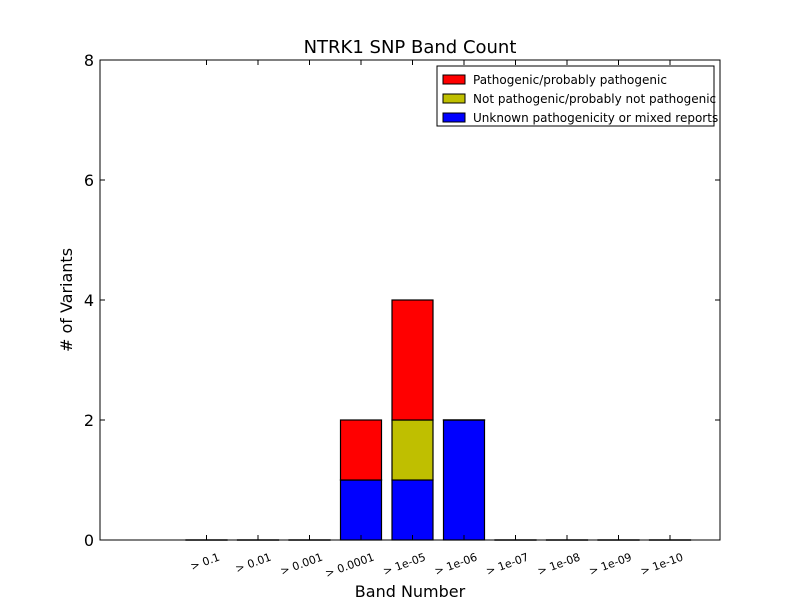 Image resolution: width=800 pixels, height=600 pixels. I want to click on y-tick-label: 2, so click(89, 420).